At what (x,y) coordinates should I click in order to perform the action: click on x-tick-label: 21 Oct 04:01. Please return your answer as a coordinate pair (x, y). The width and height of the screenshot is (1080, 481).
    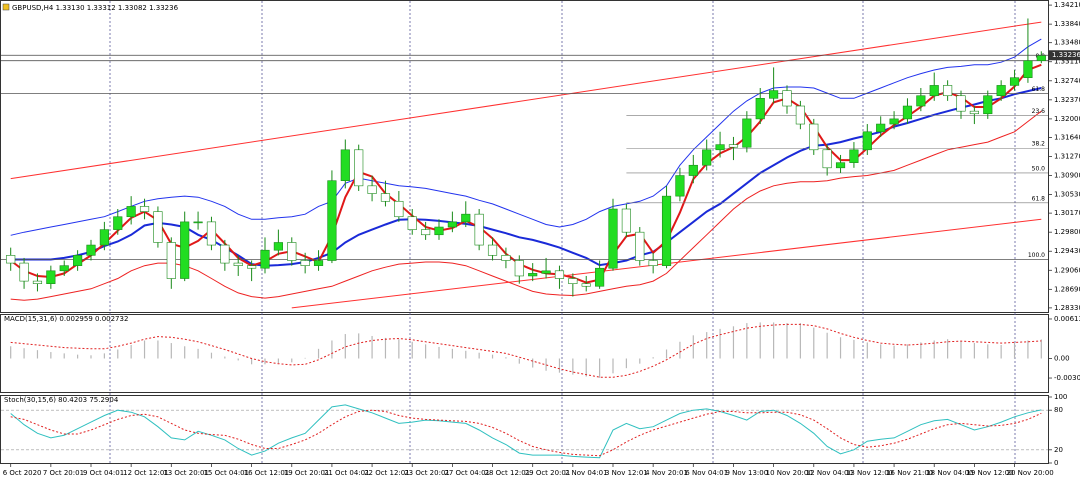
    Looking at the image, I should click on (347, 473).